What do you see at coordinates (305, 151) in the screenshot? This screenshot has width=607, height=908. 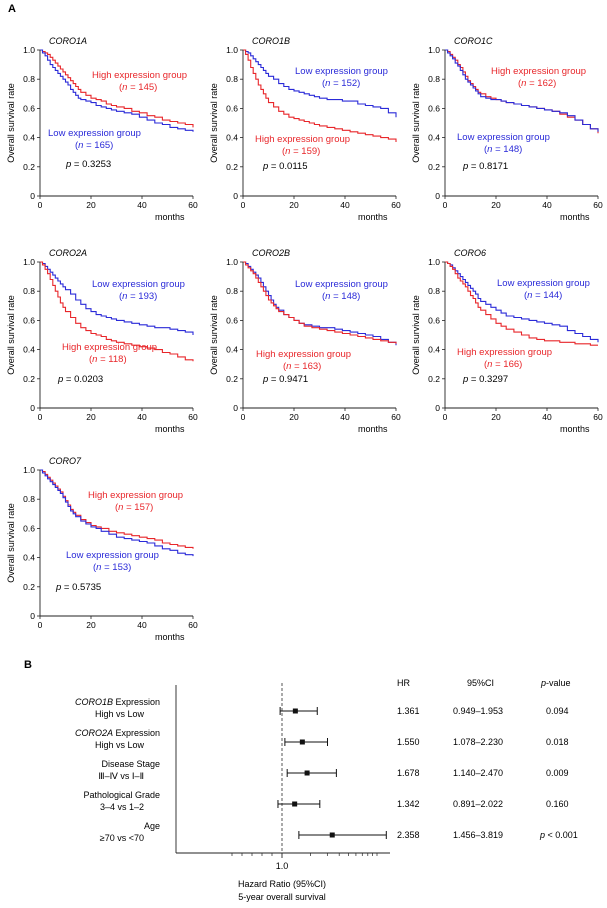 I see `n-value: = 159)` at bounding box center [305, 151].